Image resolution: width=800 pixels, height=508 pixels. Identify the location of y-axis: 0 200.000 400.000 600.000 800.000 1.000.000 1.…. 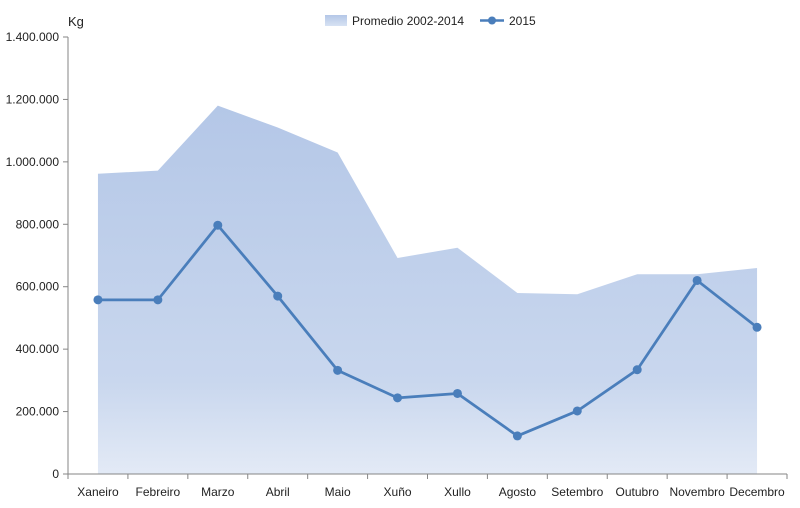
(37, 255).